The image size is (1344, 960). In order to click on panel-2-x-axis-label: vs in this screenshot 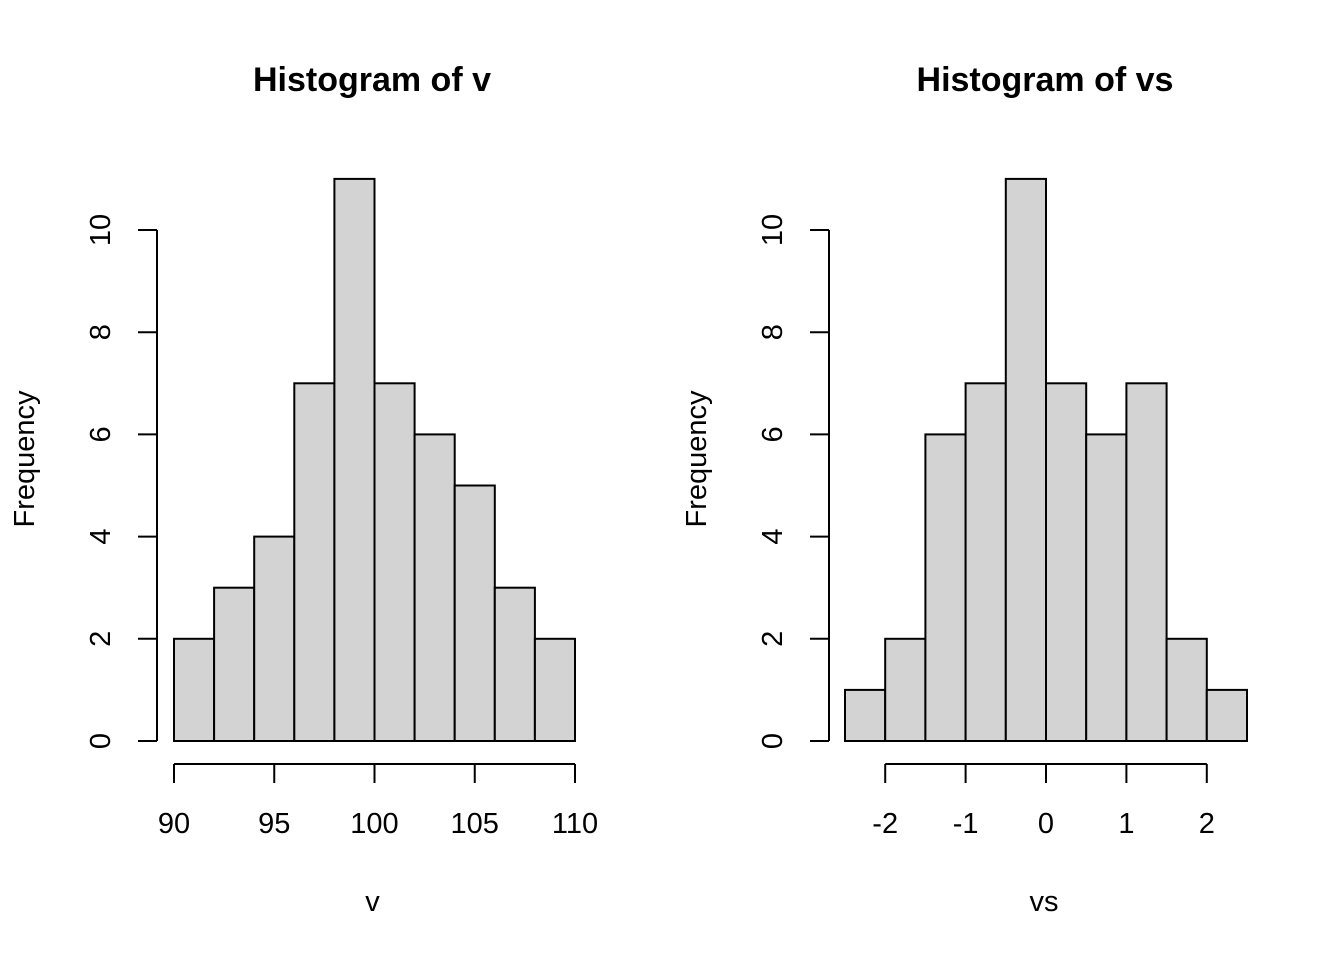, I will do `click(1044, 902)`.